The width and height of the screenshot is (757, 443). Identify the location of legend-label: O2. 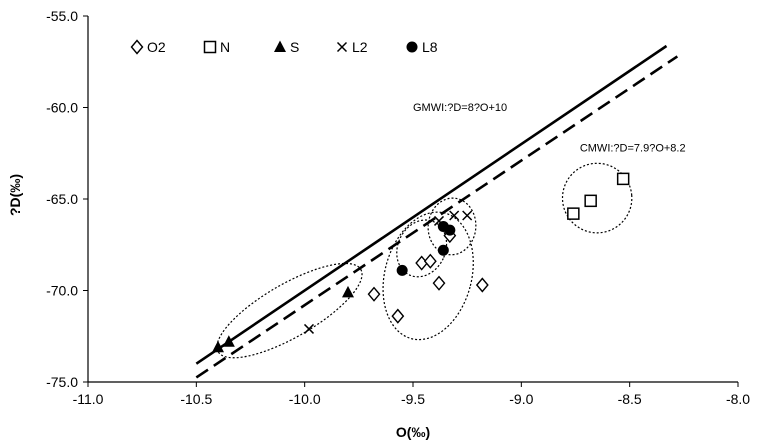
(156, 47).